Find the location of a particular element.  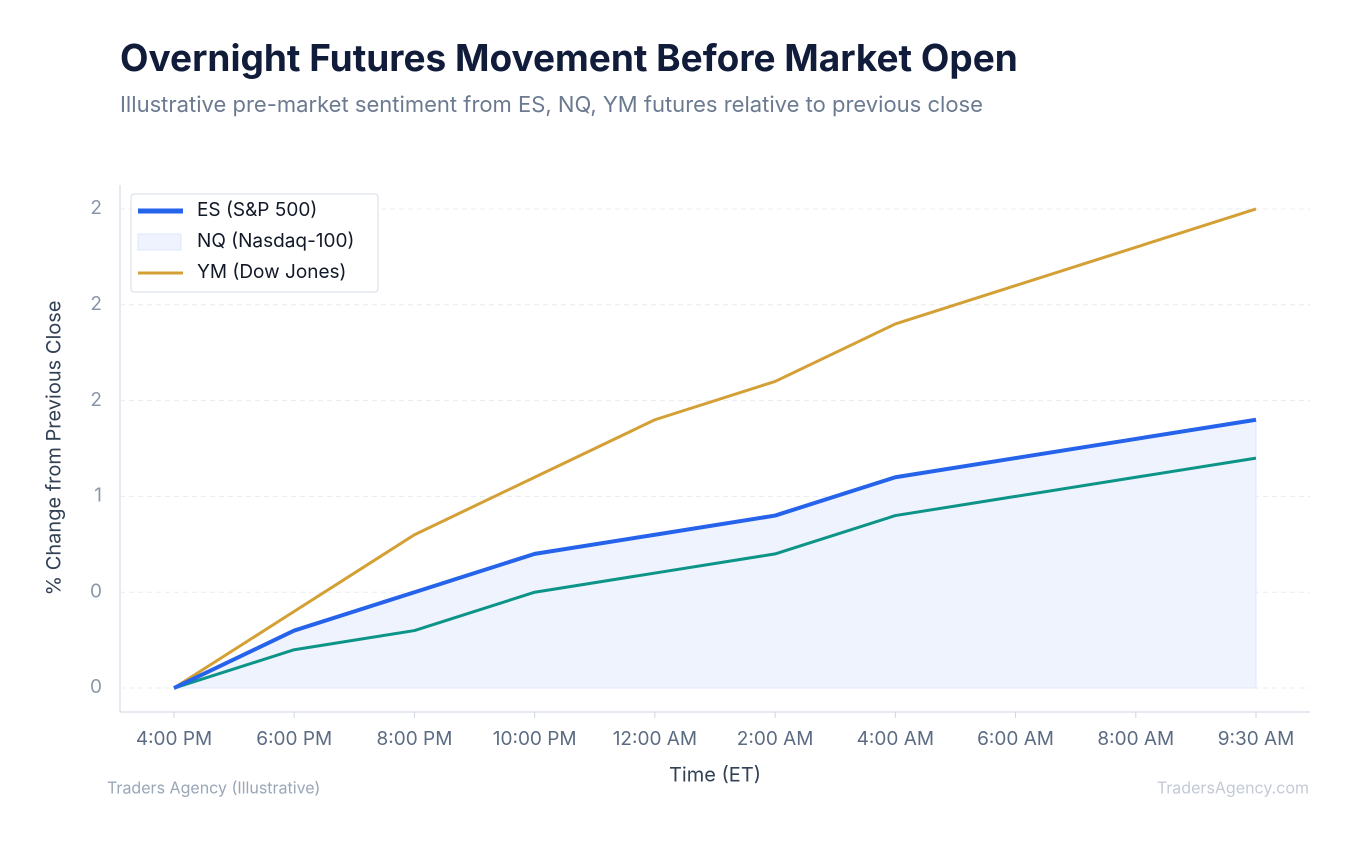

x-tick-label: 8:00 PM is located at coordinates (415, 738).